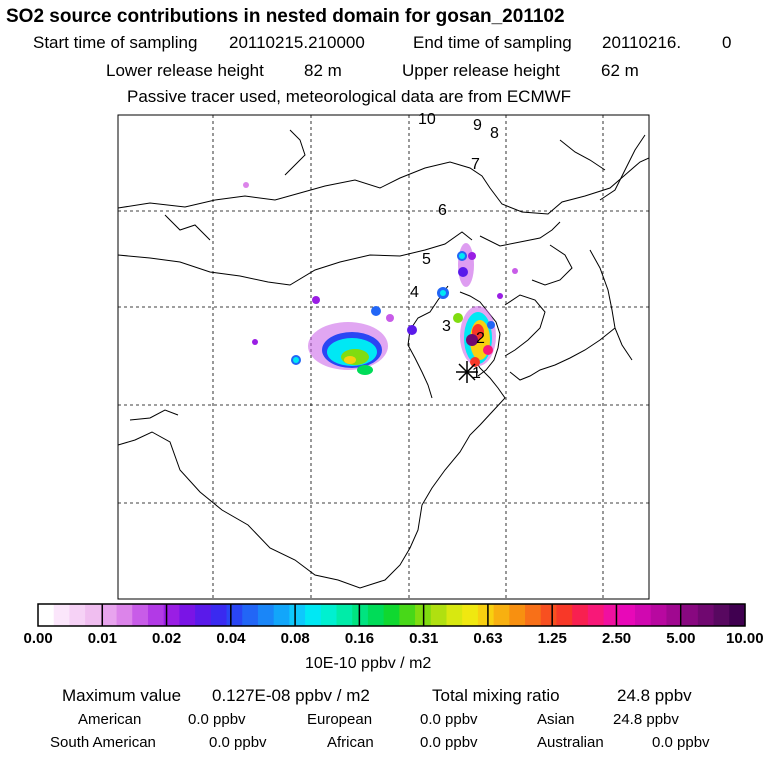 This screenshot has width=768, height=768. What do you see at coordinates (291, 695) in the screenshot?
I see `max-value: 0.127E-08 ppbv / m2` at bounding box center [291, 695].